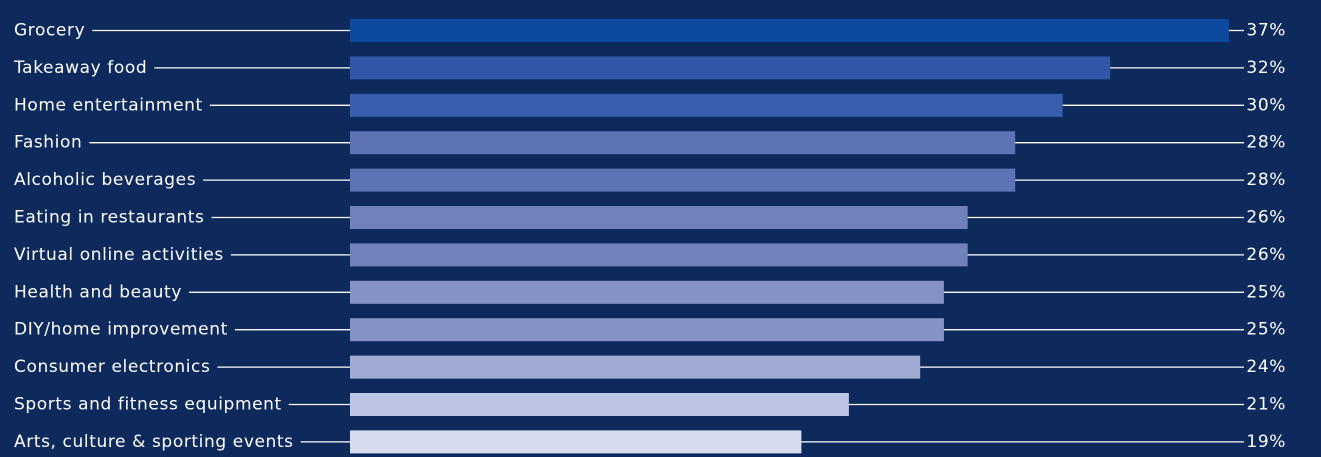  What do you see at coordinates (1266, 442) in the screenshot?
I see `value-label: 19%` at bounding box center [1266, 442].